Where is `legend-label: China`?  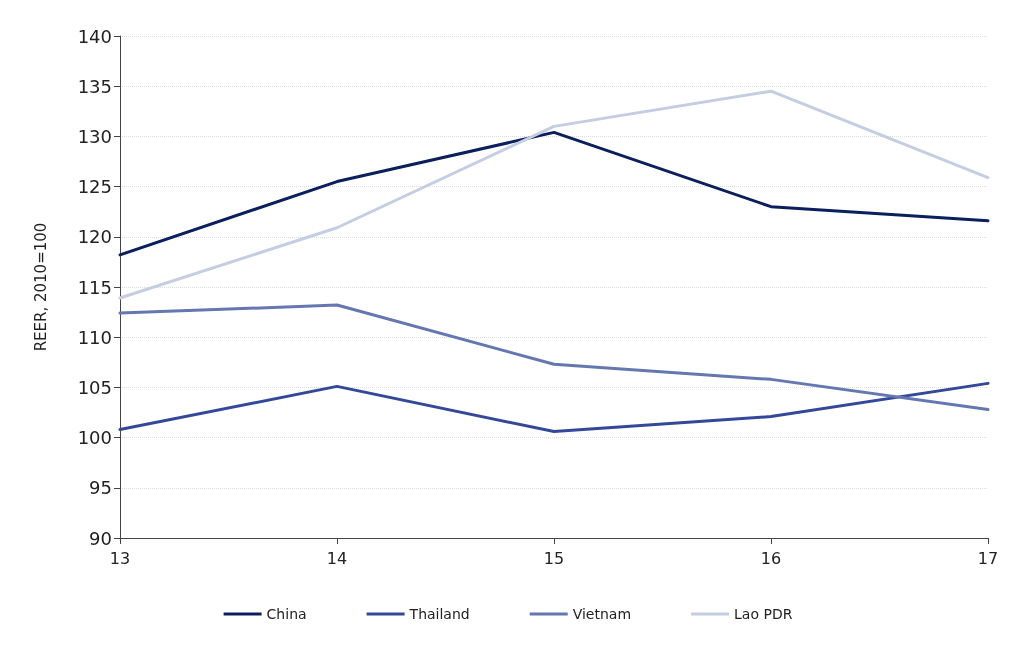 legend-label: China is located at coordinates (286, 614).